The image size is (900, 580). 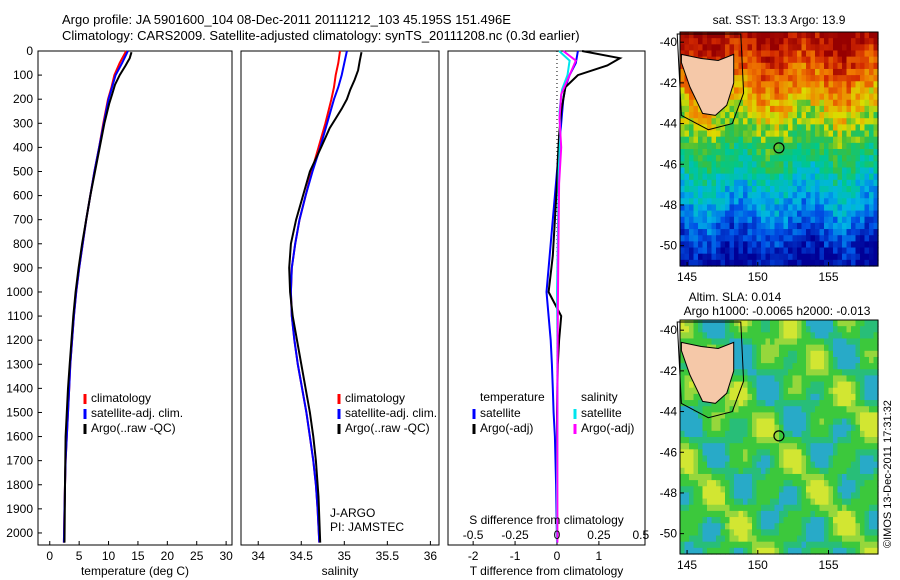 I want to click on y-tick-label: 1100, so click(x=20, y=316).